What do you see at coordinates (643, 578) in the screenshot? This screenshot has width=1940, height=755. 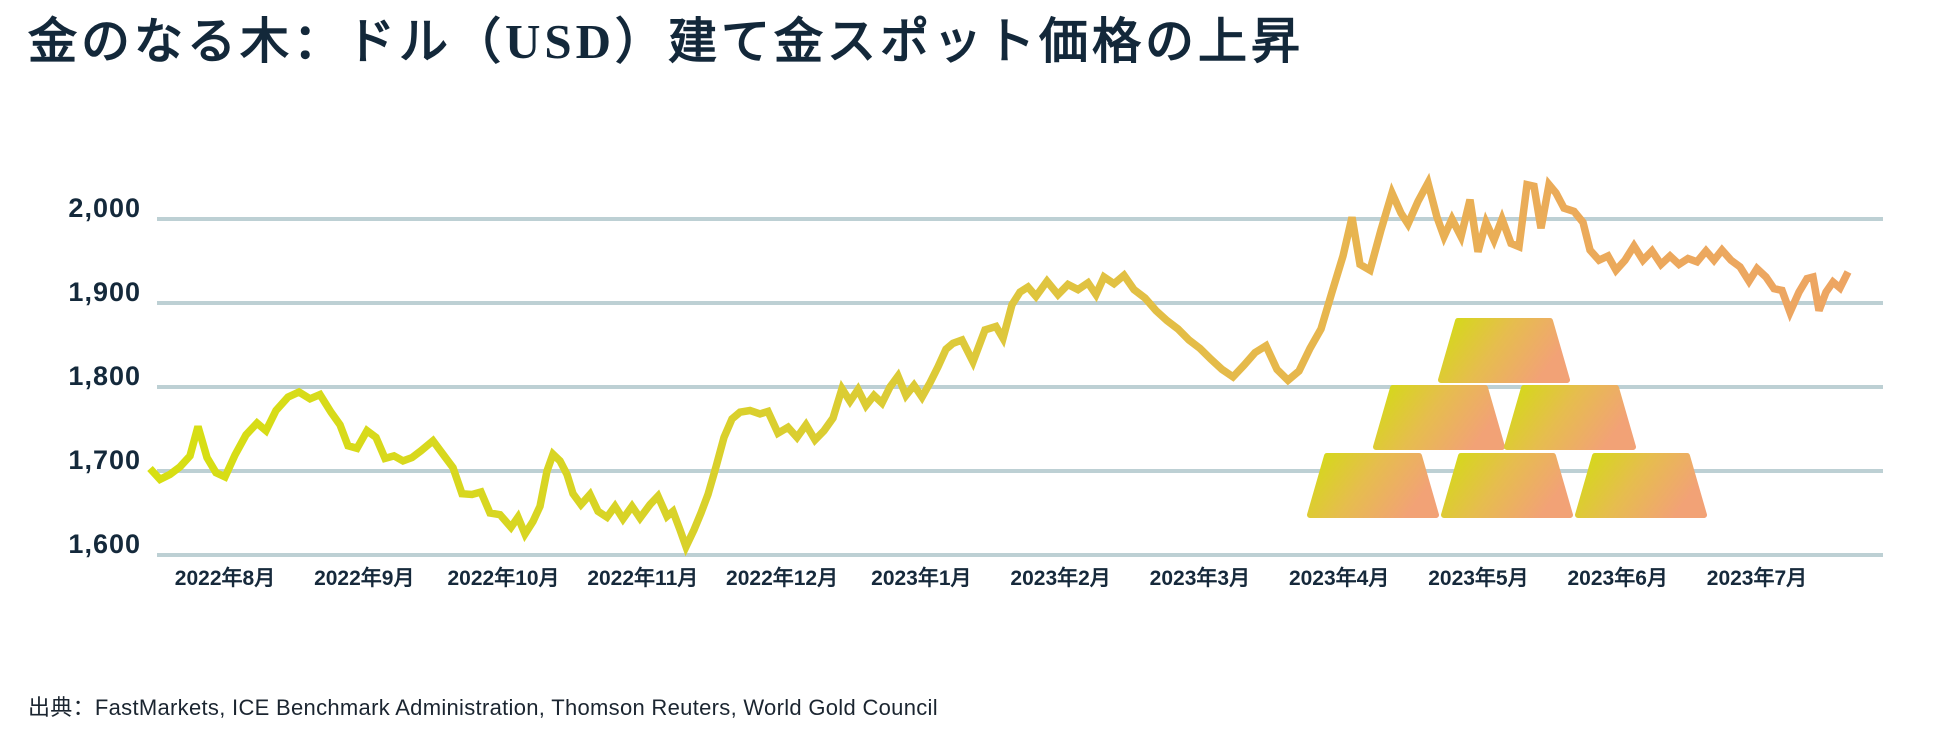 I see `x-axis-label: 2022年11月` at bounding box center [643, 578].